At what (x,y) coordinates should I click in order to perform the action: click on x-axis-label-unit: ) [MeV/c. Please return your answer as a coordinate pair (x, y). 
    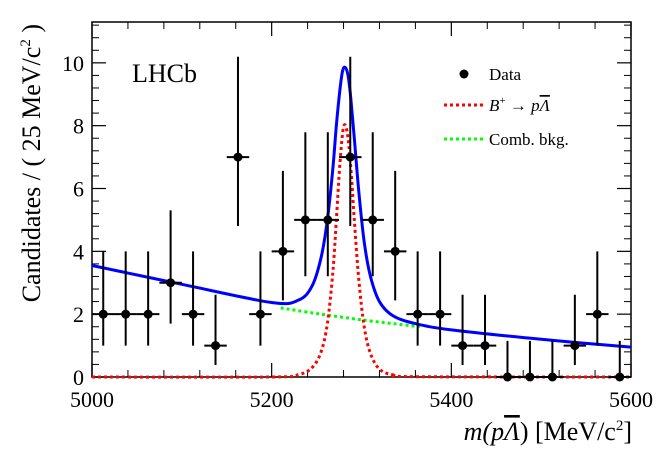
    Looking at the image, I should click on (568, 431).